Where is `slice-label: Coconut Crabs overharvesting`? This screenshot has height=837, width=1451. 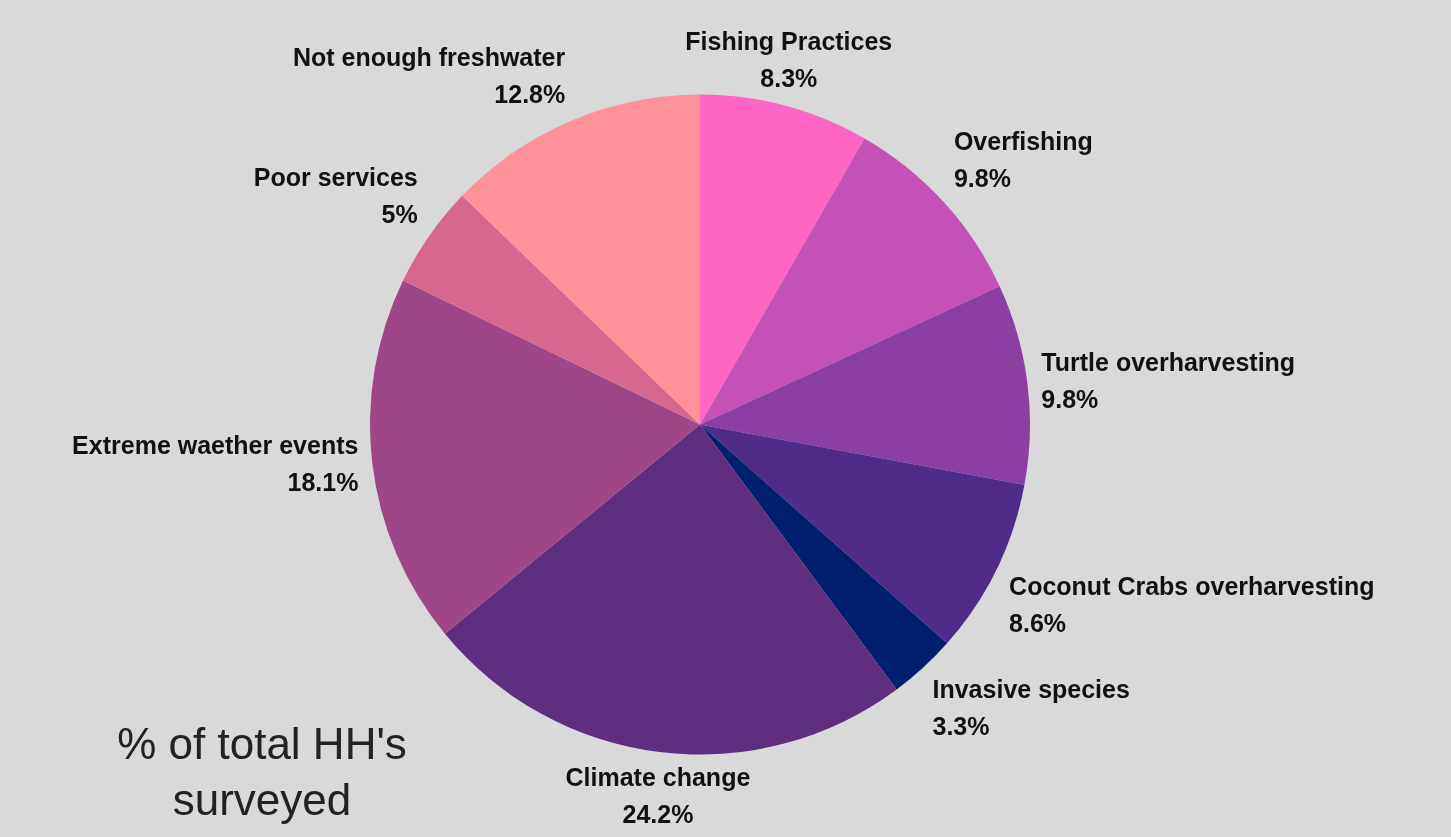
slice-label: Coconut Crabs overharvesting is located at coordinates (1192, 586).